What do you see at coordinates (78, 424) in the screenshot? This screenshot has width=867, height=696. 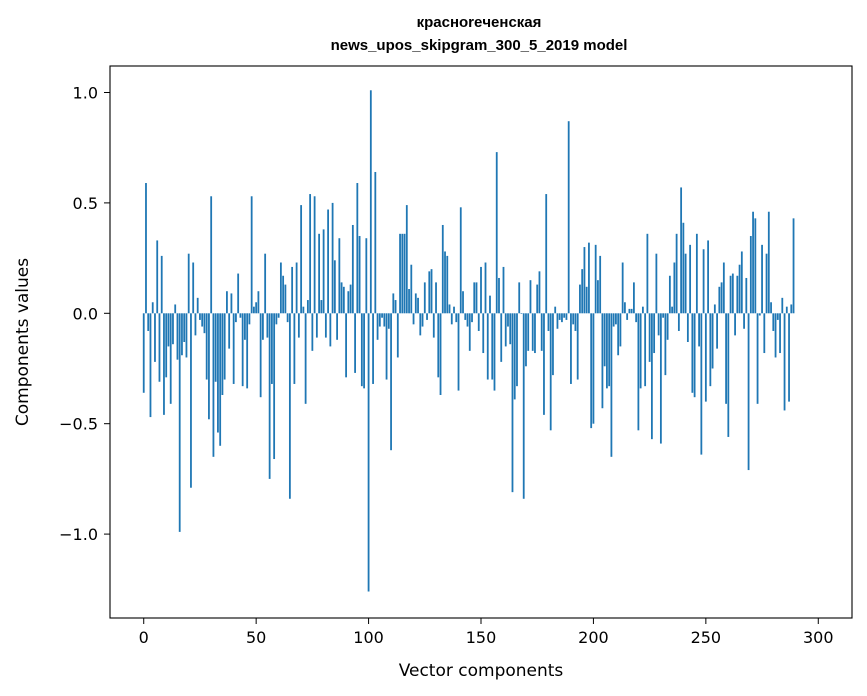 I see `y-tick-label: −0.5` at bounding box center [78, 424].